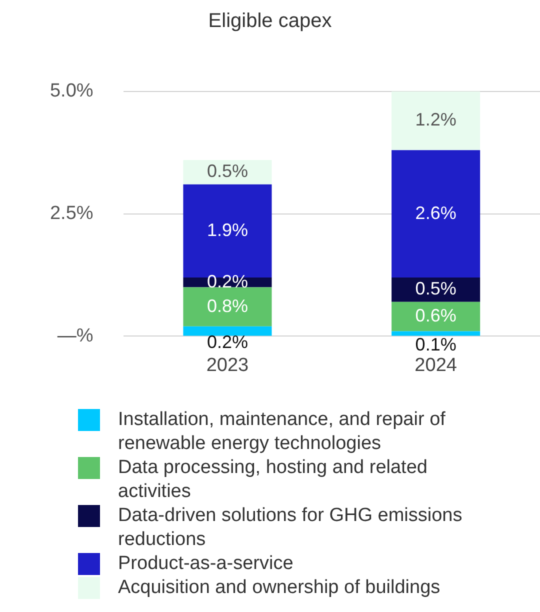 The width and height of the screenshot is (540, 612). I want to click on legend-label: Product-as-a-service, so click(206, 564).